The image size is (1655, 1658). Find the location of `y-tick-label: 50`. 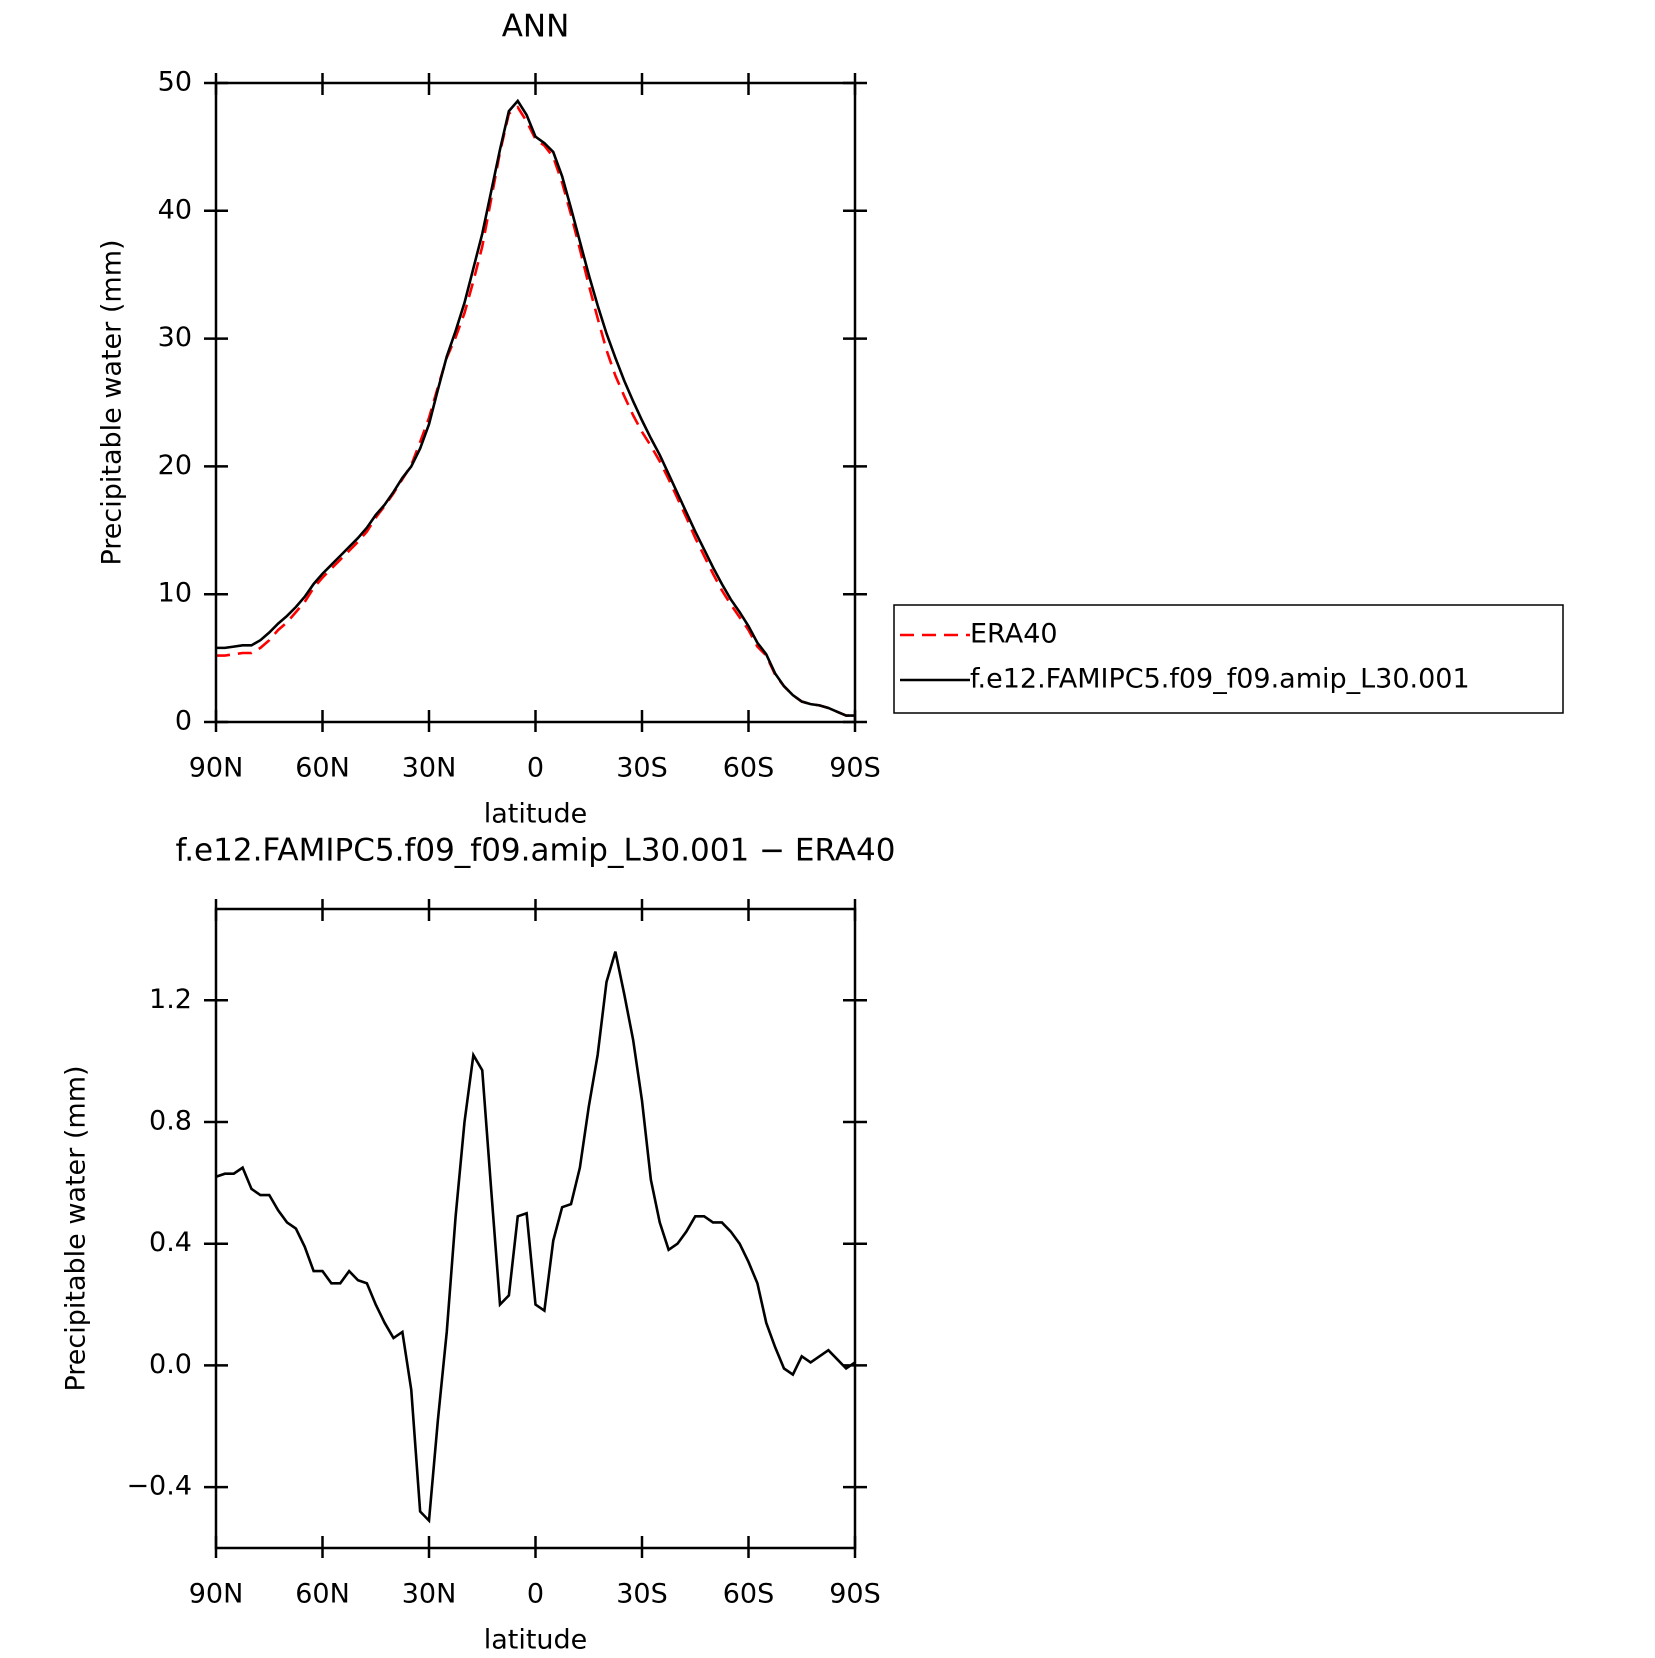

y-tick-label: 50 is located at coordinates (175, 82).